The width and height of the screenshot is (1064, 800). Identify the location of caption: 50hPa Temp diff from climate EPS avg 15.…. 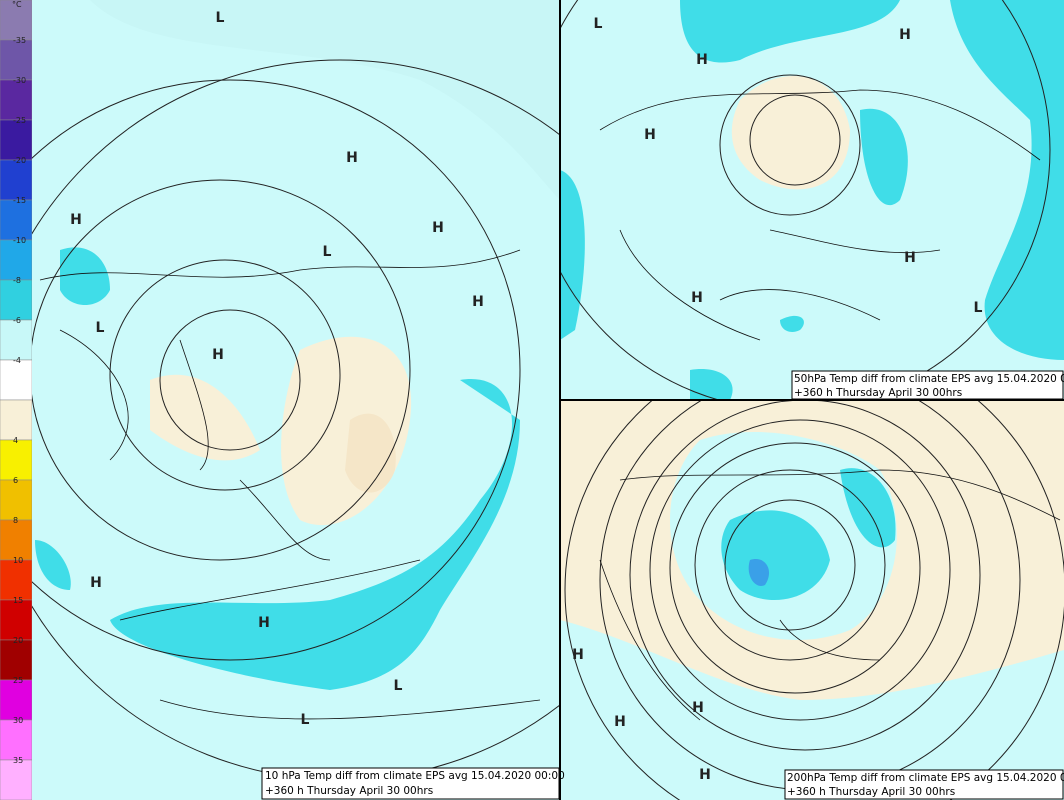
(927, 385).